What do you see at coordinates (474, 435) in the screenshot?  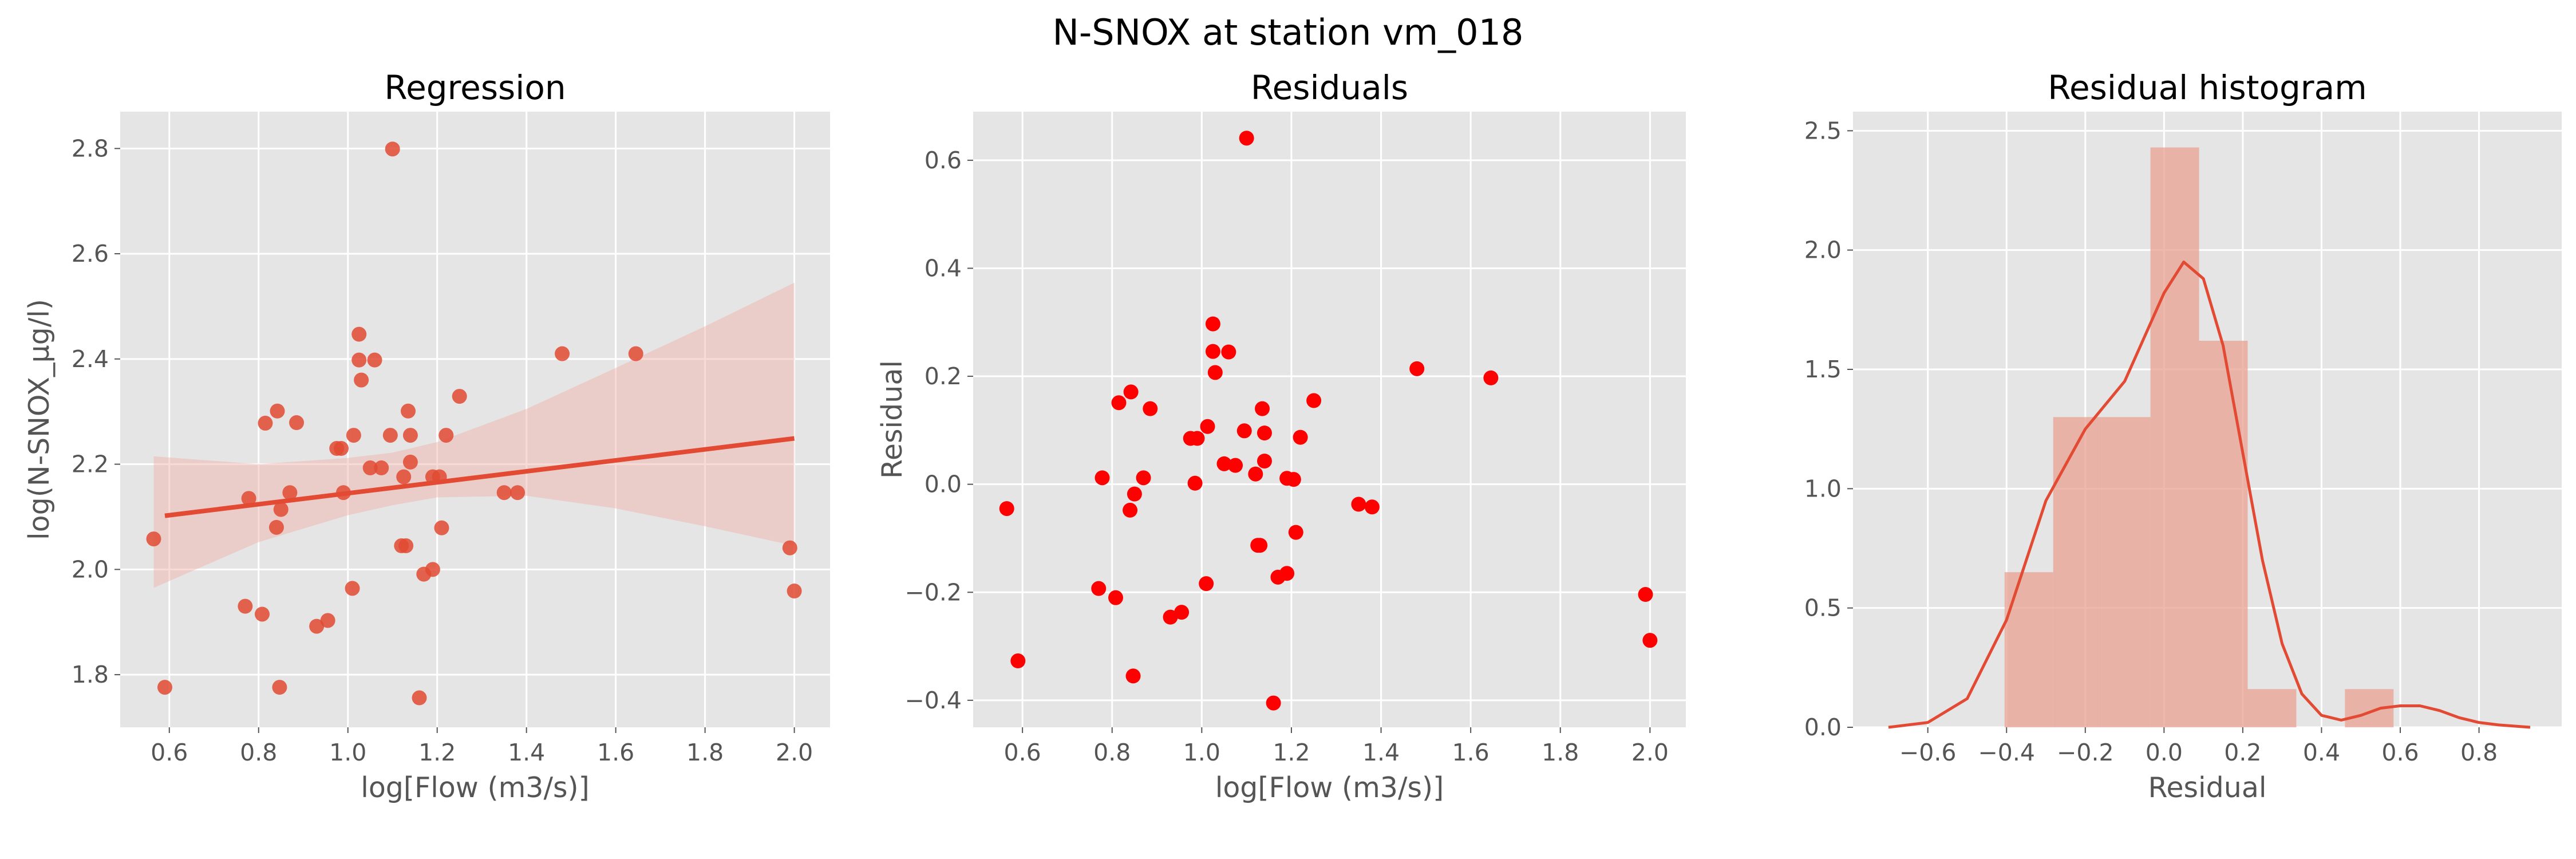 I see `confidence-band` at bounding box center [474, 435].